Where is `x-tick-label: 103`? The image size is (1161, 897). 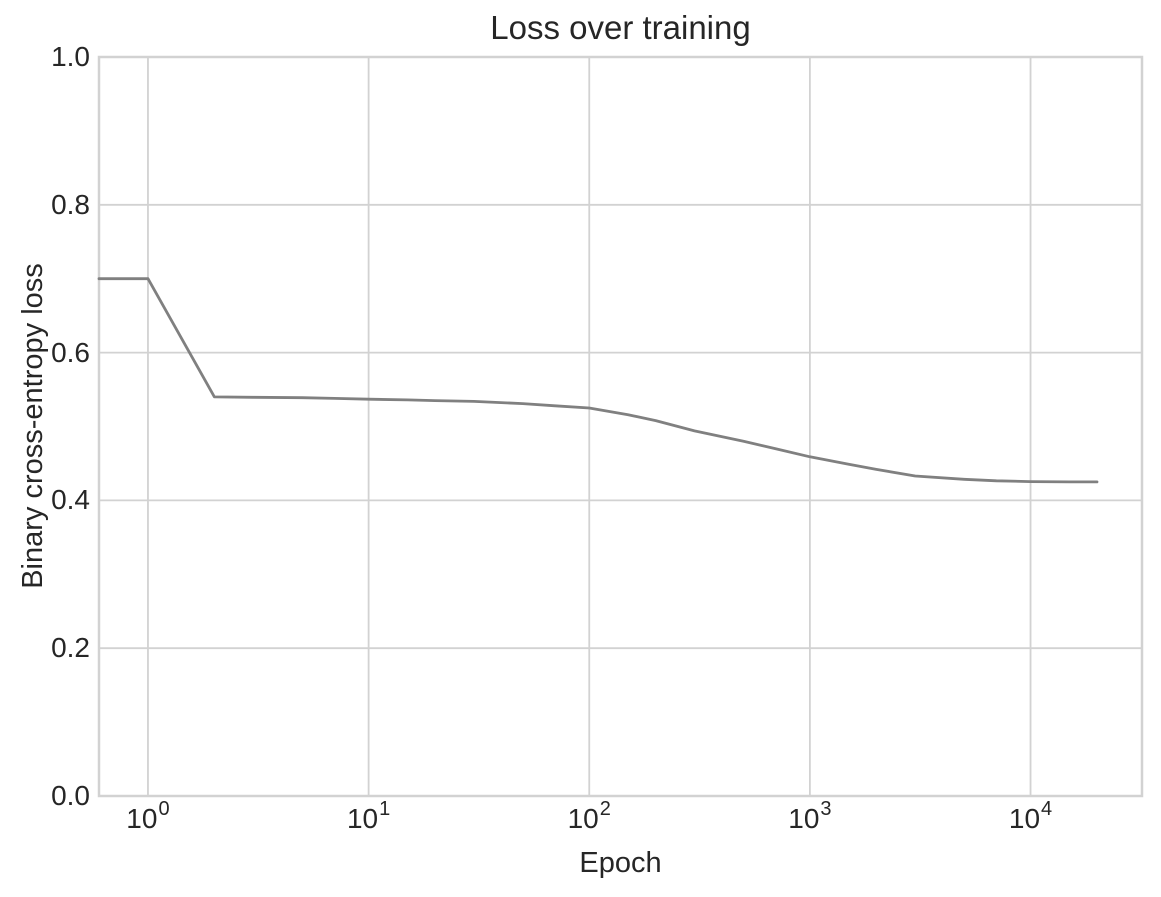
x-tick-label: 103 is located at coordinates (810, 817).